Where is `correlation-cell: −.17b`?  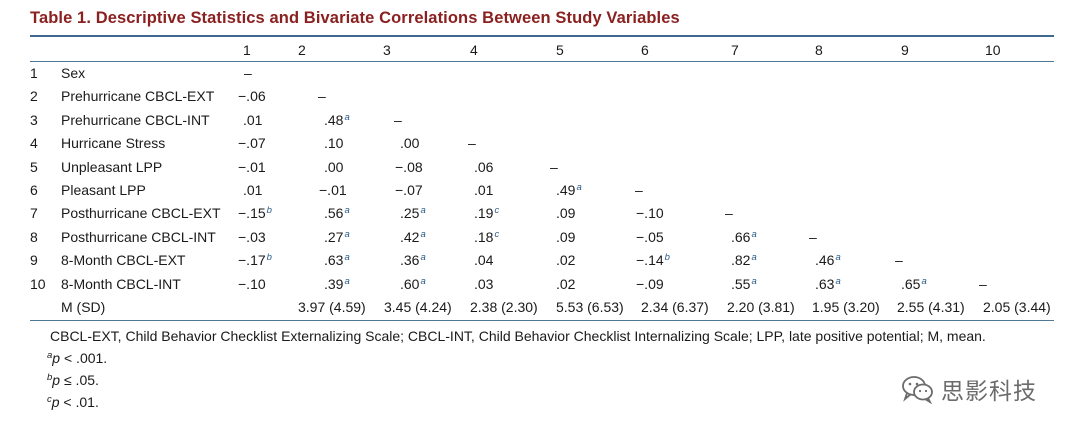 correlation-cell: −.17b is located at coordinates (255, 260).